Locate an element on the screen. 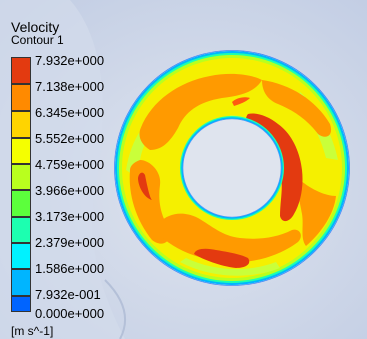 The height and width of the screenshot is (339, 367). legend-label-10: 0.000e+000 is located at coordinates (70, 313).